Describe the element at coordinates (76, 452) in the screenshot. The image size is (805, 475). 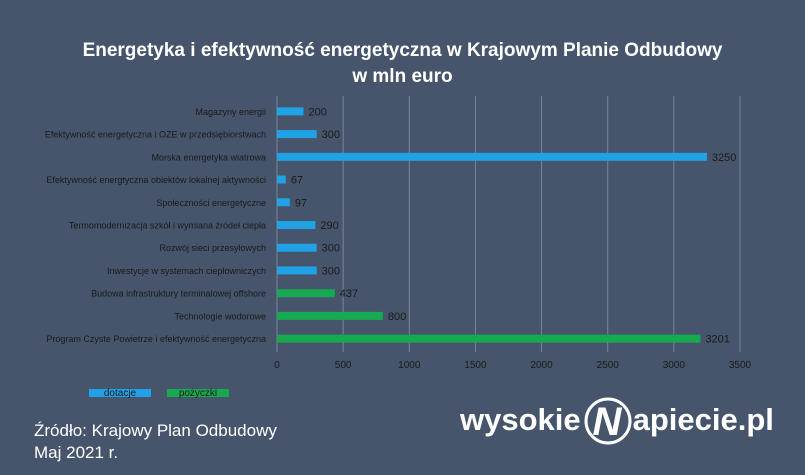
I see `date-line: Maj 2021 r.` at that location.